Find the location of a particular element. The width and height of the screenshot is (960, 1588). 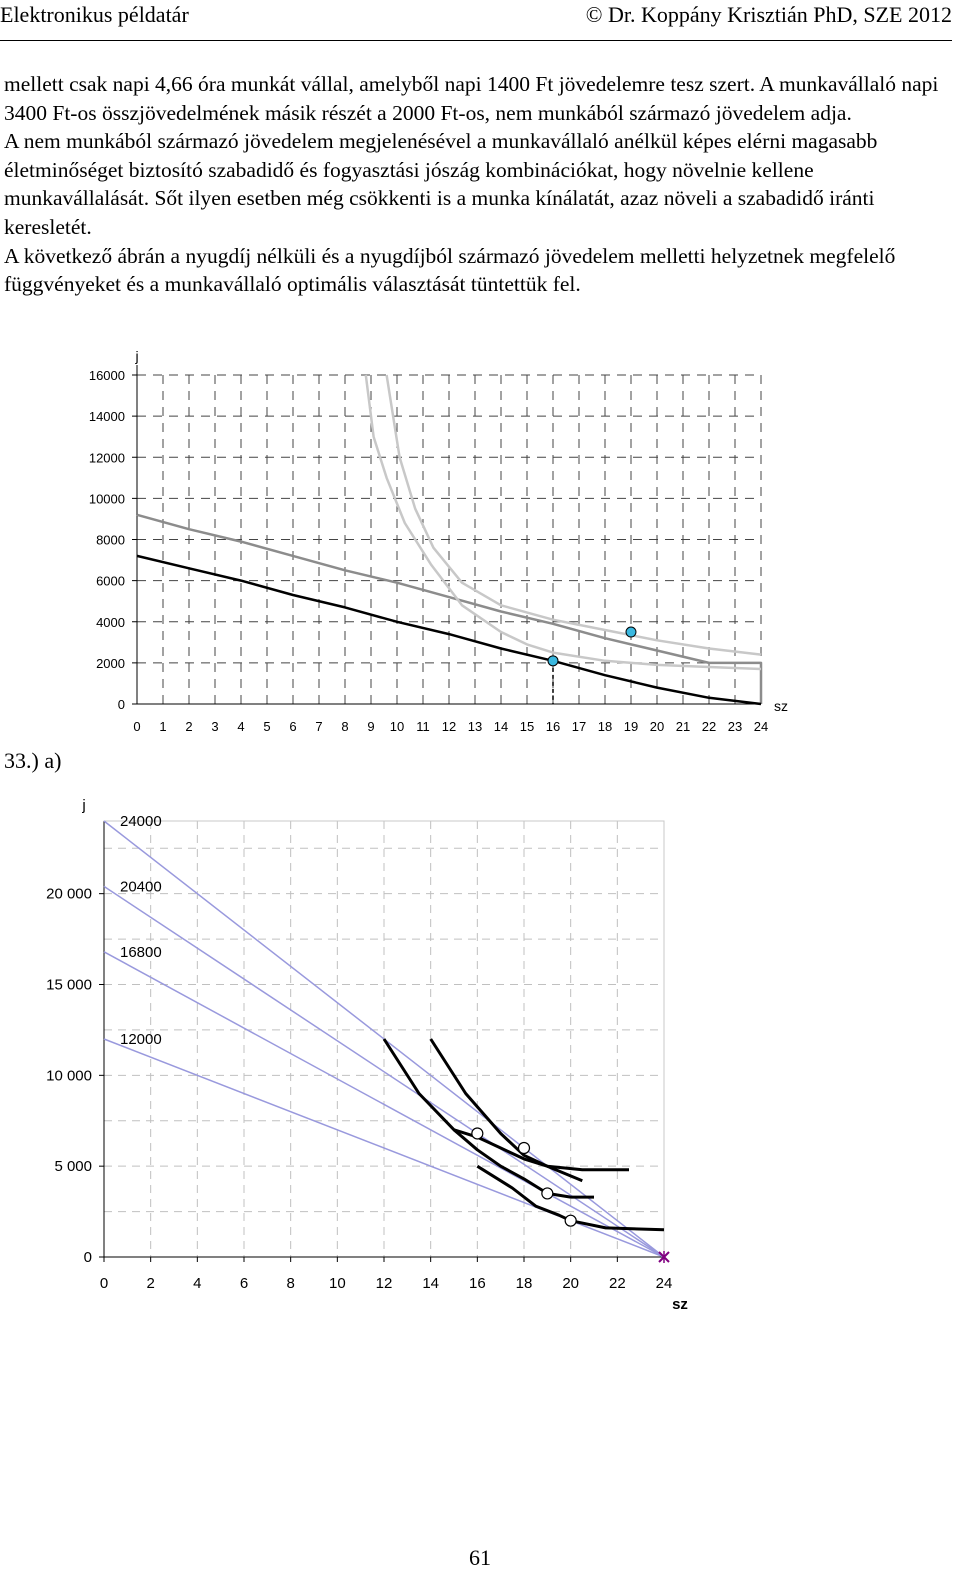

y-tick-label: 14000 is located at coordinates (107, 416).